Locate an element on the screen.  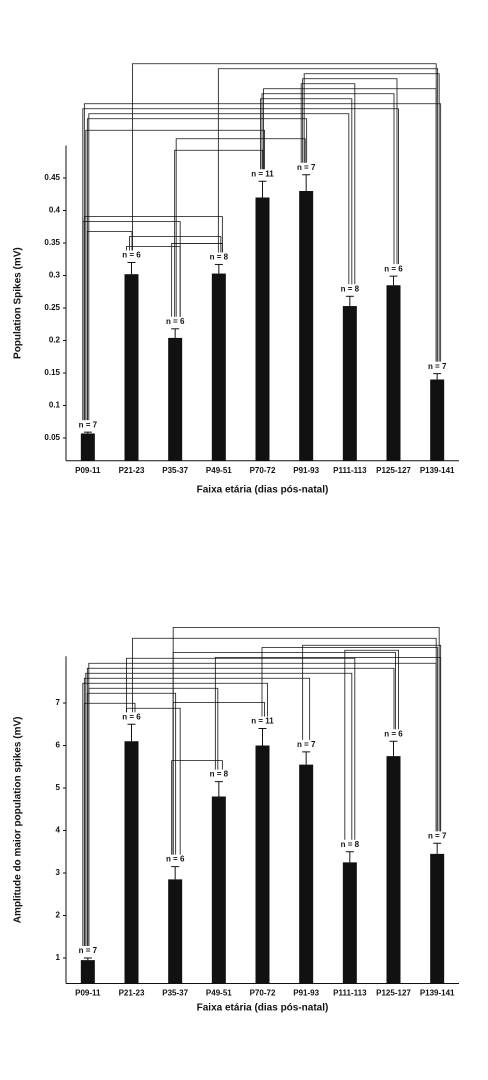
y-tick-label: 0.05 is located at coordinates (52, 437).